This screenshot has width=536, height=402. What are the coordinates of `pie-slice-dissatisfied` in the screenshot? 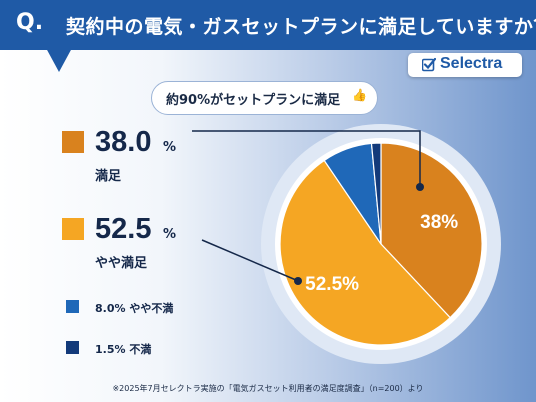 It's located at (376, 193).